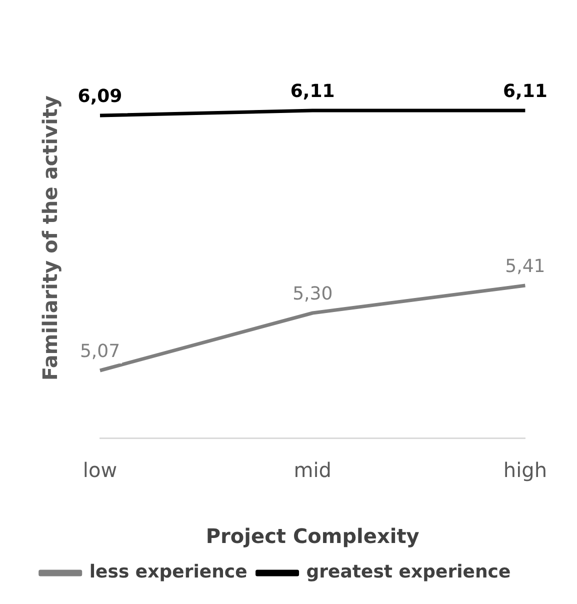  What do you see at coordinates (100, 470) in the screenshot?
I see `x-tick-label: low` at bounding box center [100, 470].